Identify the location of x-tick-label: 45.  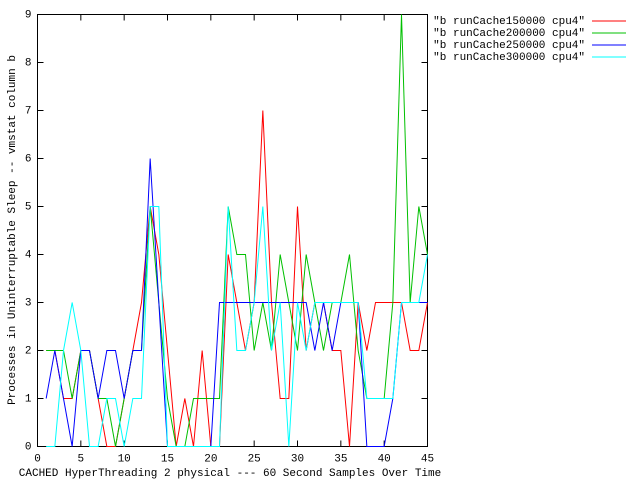
(427, 459).